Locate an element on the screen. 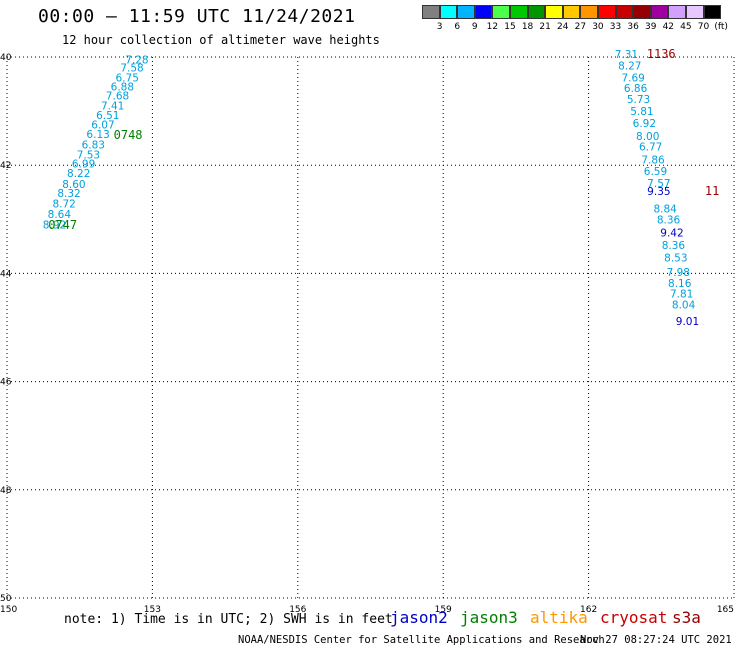 This screenshot has height=650, width=740. satellite-legend-altika: altika is located at coordinates (559, 617).